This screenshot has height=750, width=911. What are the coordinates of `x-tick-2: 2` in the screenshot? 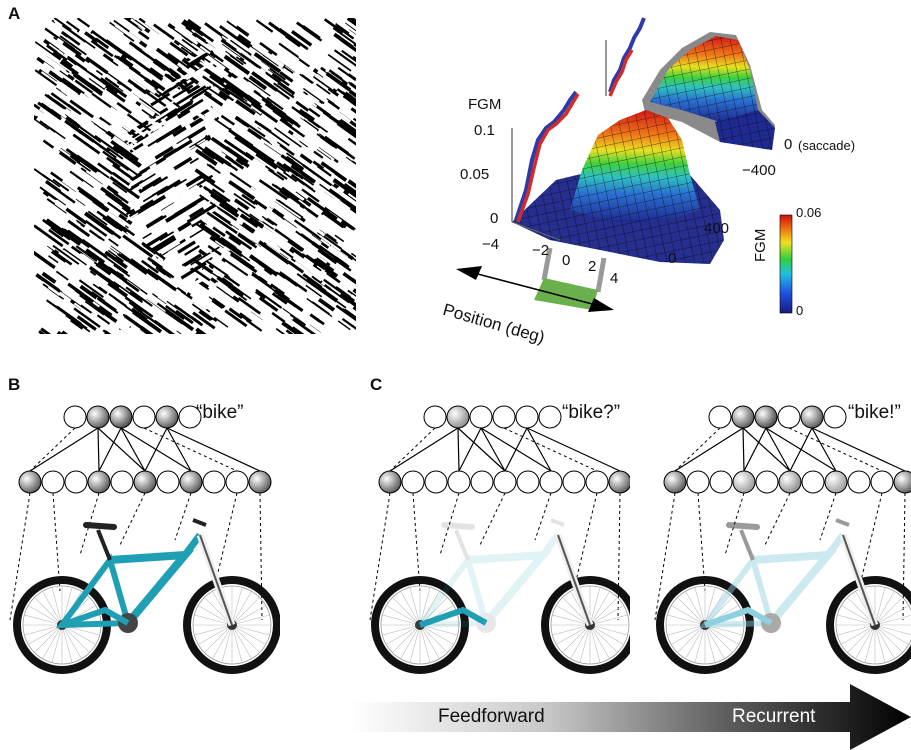 It's located at (592, 266).